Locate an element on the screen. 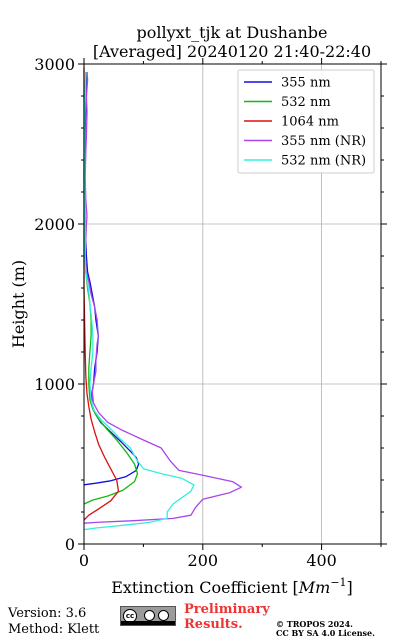 This screenshot has height=640, width=400. x-axis-label: Extinction Coefficient [Mm−1] is located at coordinates (232, 586).